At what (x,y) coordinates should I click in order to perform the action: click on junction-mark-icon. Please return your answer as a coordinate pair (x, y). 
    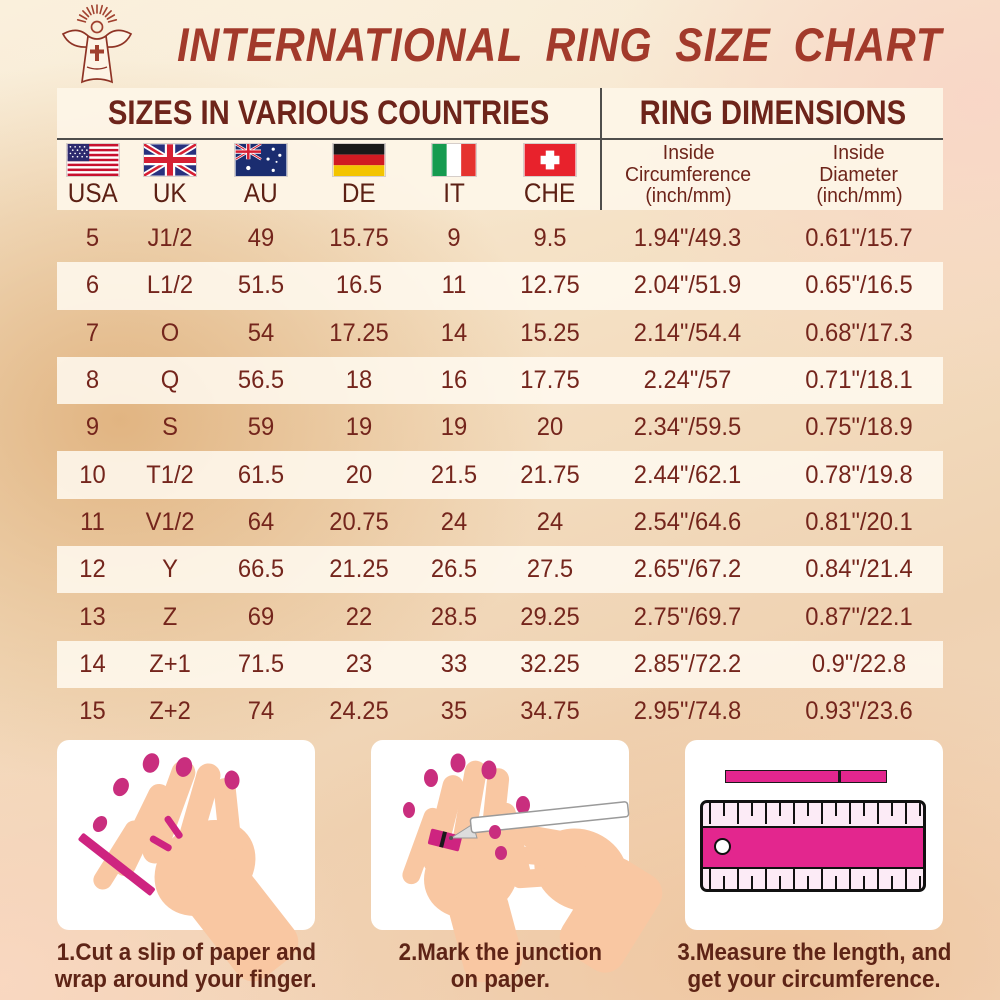
    Looking at the image, I should click on (839, 776).